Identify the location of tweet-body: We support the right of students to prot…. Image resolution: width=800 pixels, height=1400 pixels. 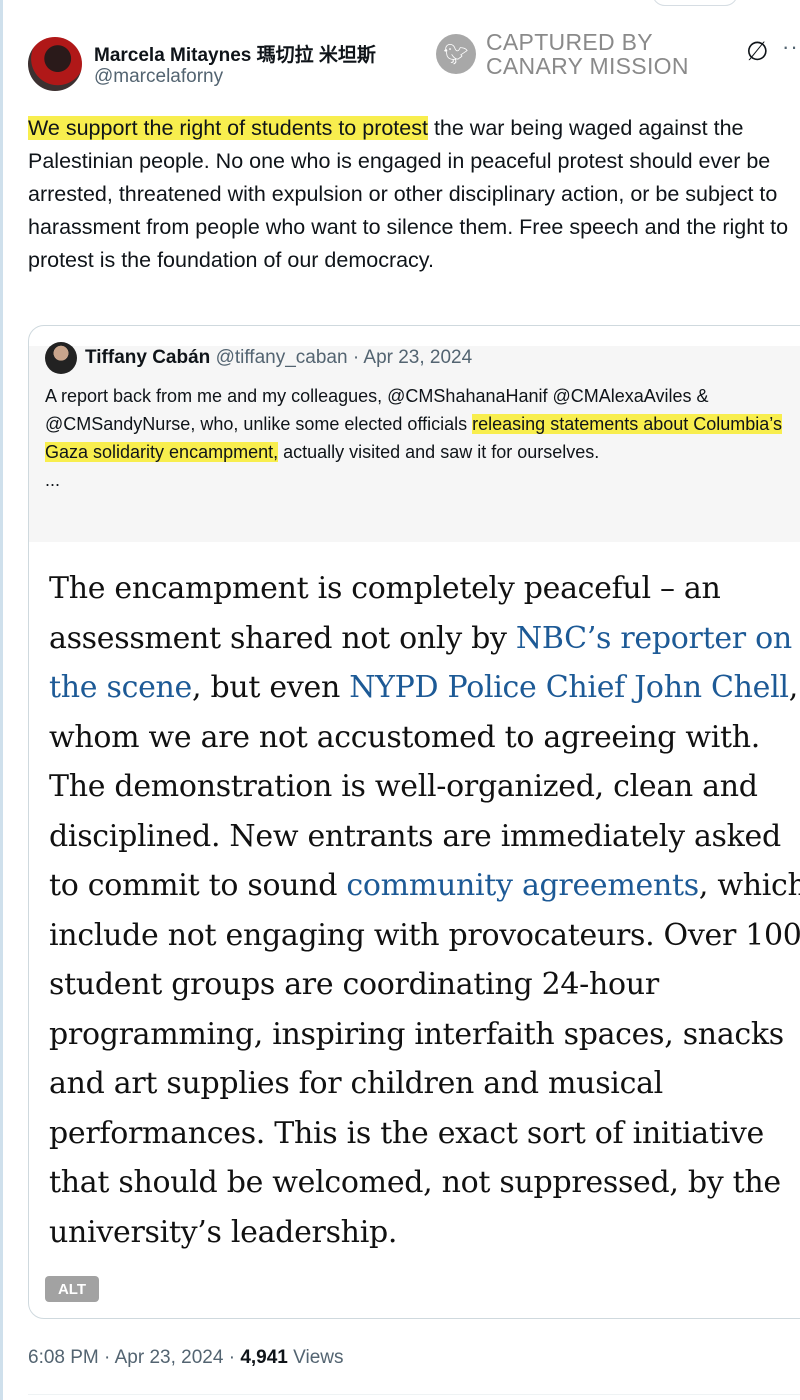
(414, 194).